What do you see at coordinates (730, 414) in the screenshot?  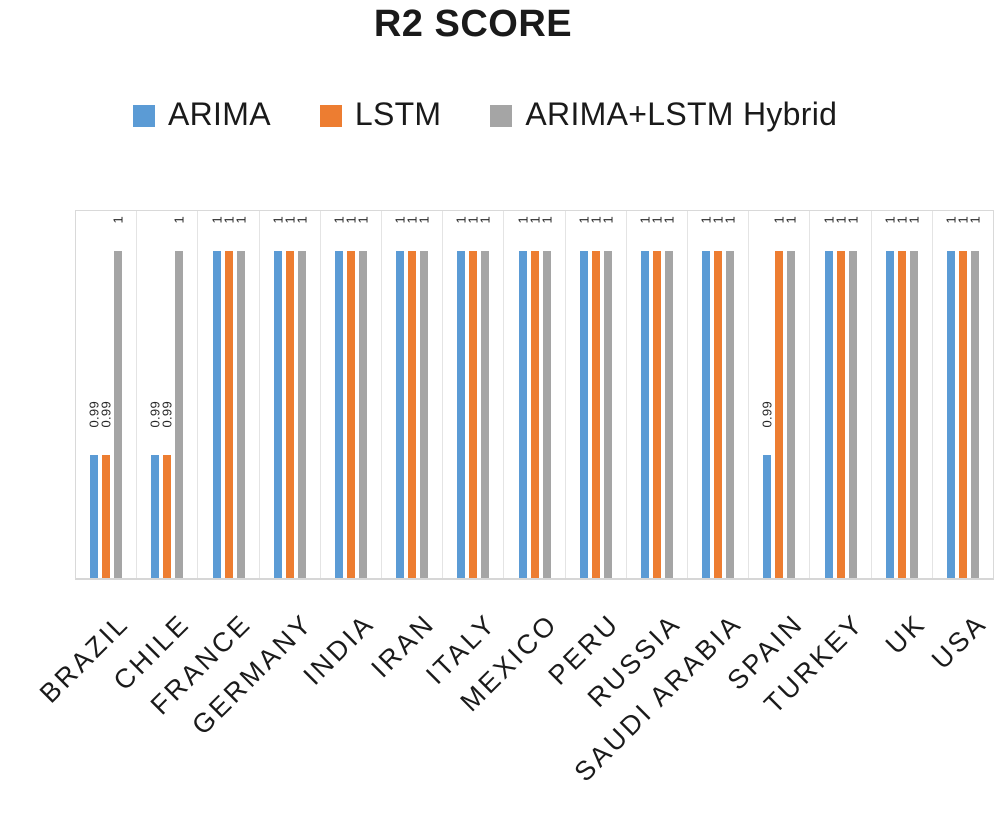 I see `bar-arima-lstm-hybrid-saudi-arabia` at bounding box center [730, 414].